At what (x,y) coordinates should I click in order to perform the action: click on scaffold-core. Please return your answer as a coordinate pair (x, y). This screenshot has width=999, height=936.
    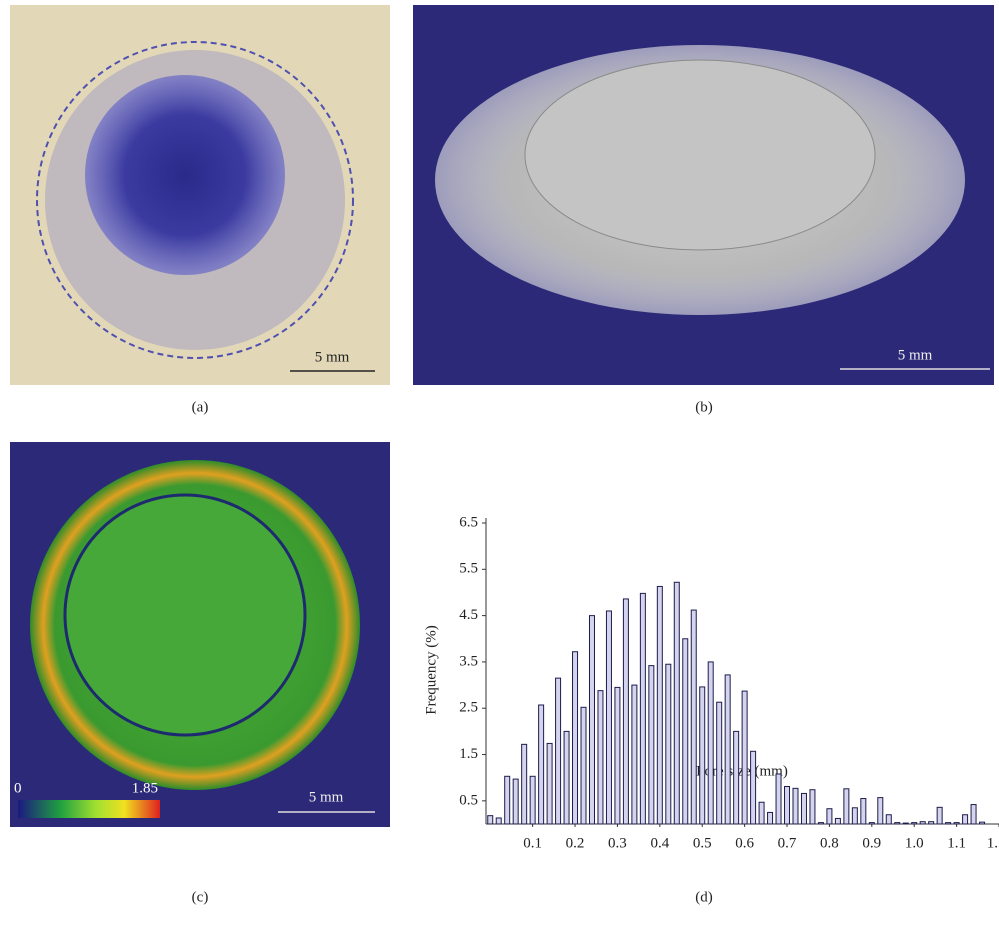
    Looking at the image, I should click on (700, 155).